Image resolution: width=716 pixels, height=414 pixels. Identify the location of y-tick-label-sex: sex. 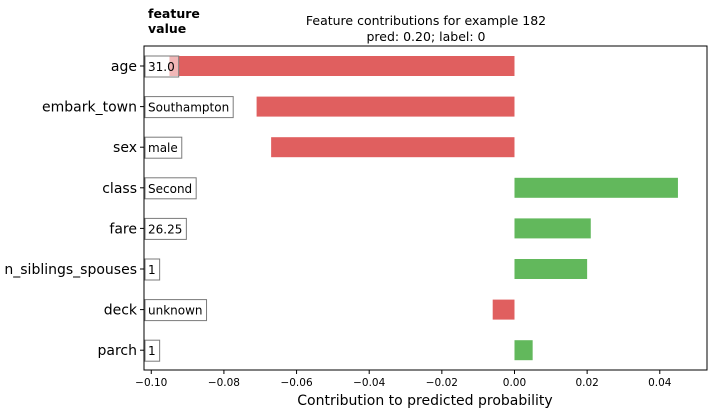
(125, 148).